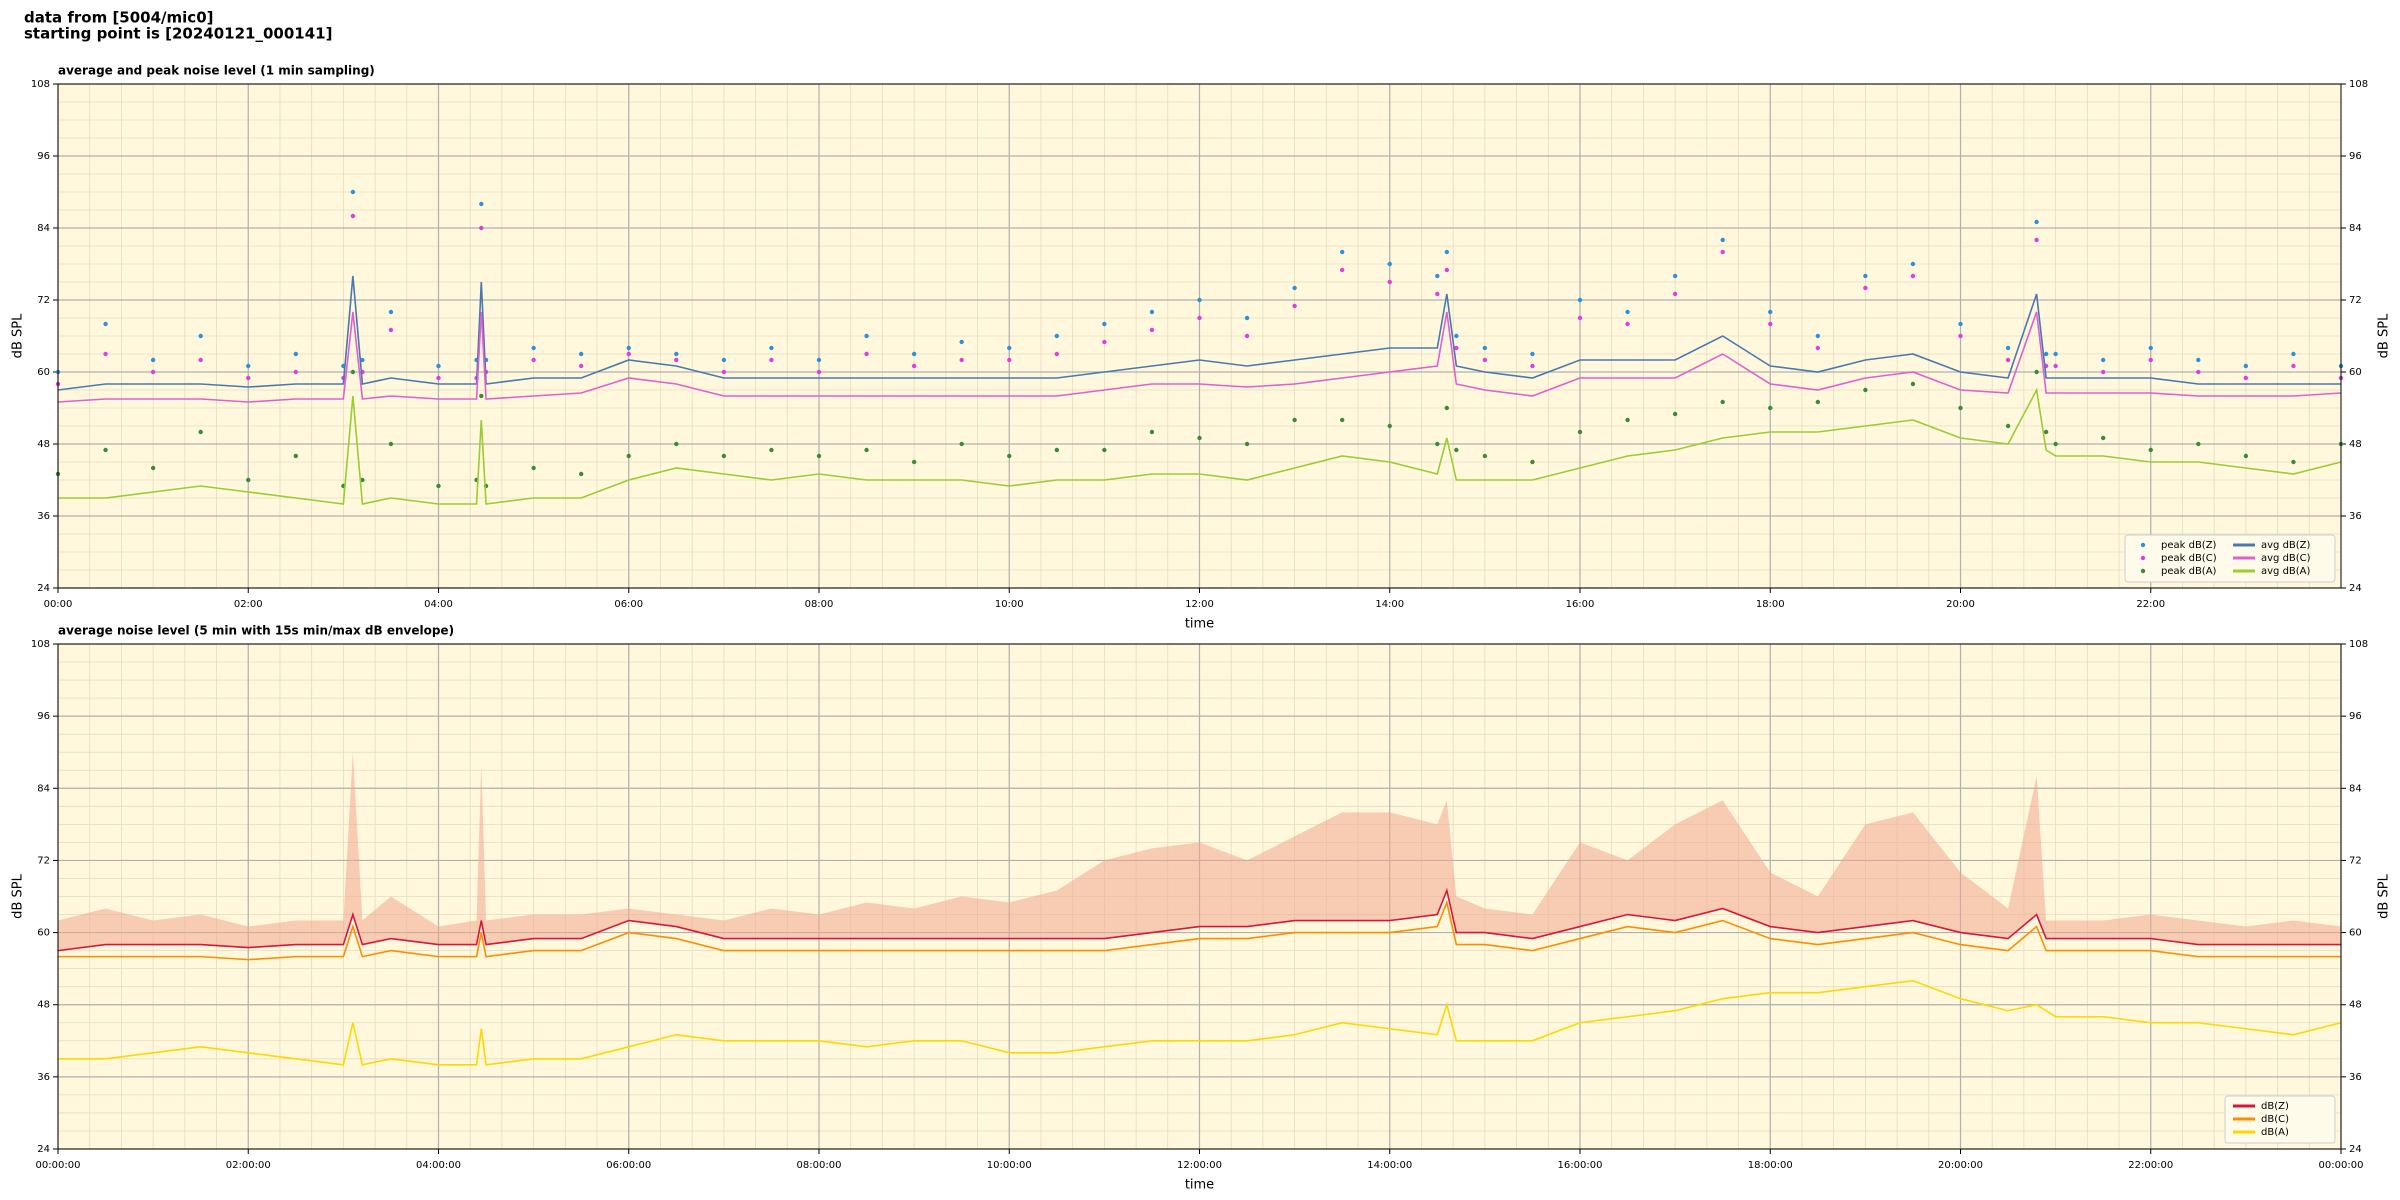 The width and height of the screenshot is (2400, 1200). Describe the element at coordinates (119, 18) in the screenshot. I see `header-line: data from [5004/mic0]` at that location.